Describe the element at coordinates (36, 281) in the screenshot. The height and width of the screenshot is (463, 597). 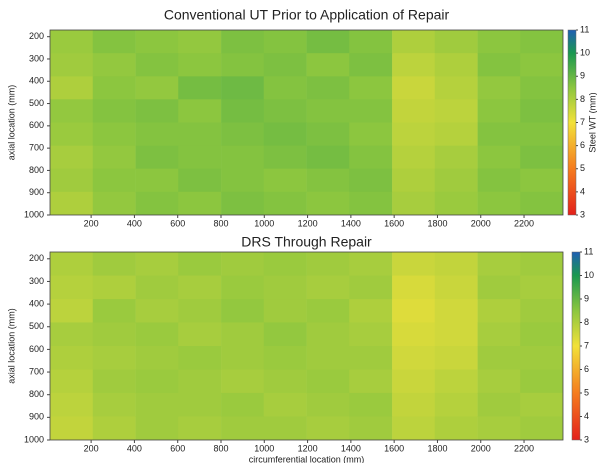
I see `y-tick-label: 300` at that location.